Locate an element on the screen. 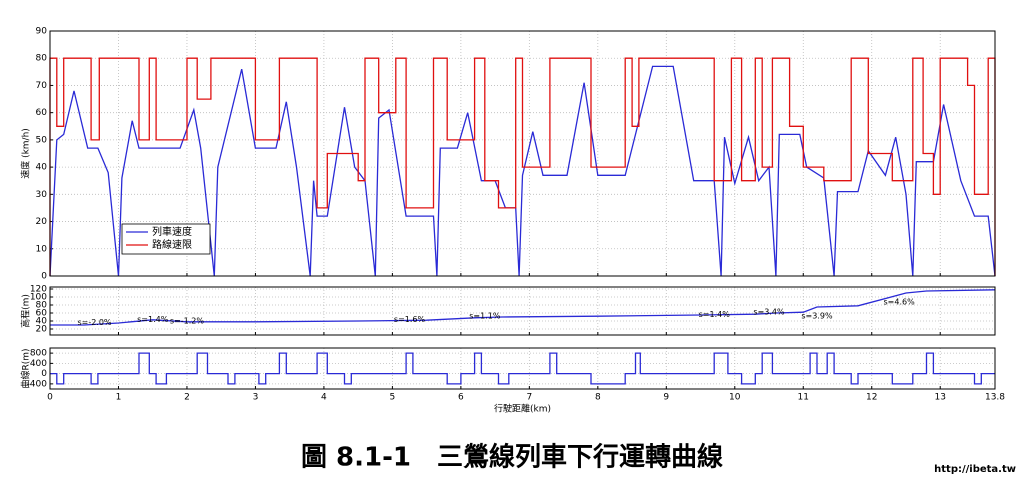 This screenshot has width=1024, height=481. annotation: s=3.9% is located at coordinates (817, 316).